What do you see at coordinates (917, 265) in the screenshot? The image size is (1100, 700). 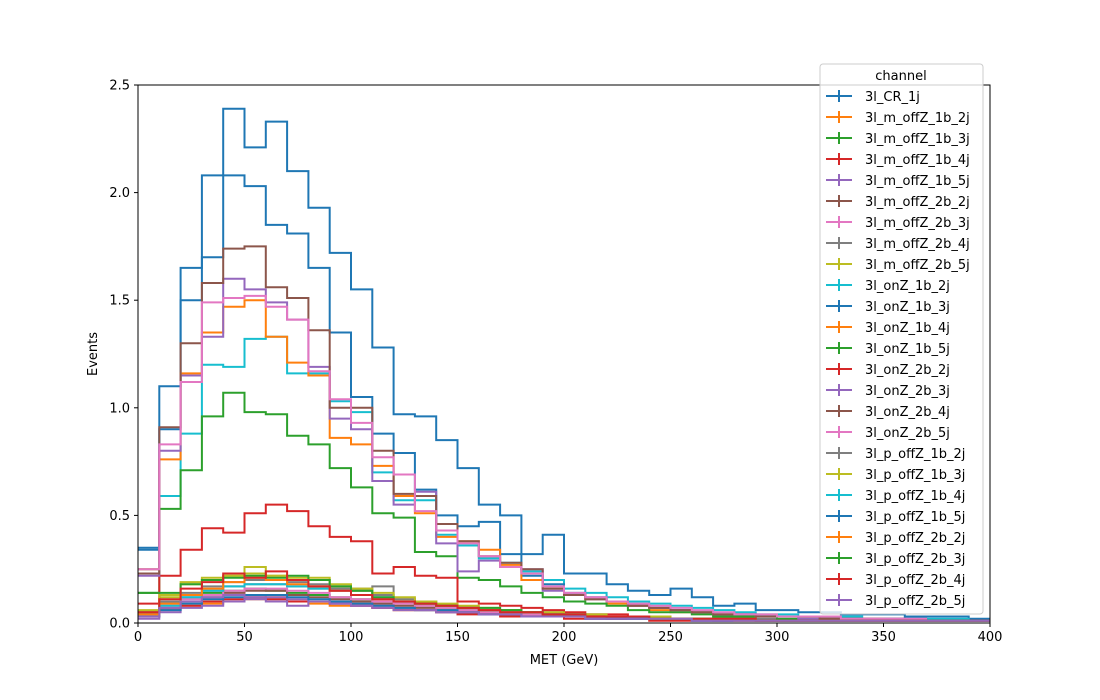 I see `legend-label: 3l_m_offZ_2b_5j` at bounding box center [917, 265].